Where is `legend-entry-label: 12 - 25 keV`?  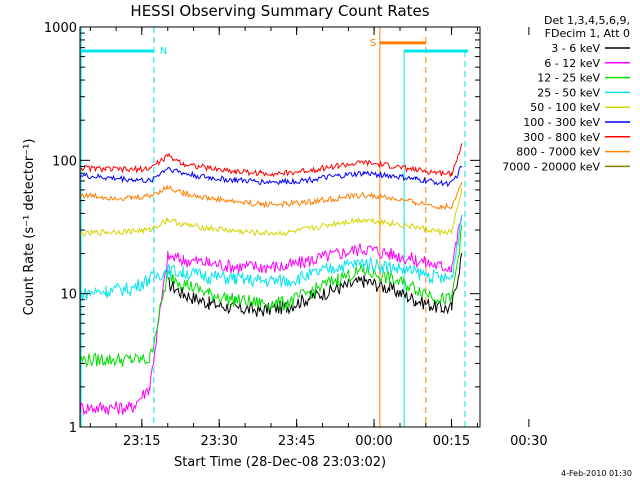 legend-entry-label: 12 - 25 keV is located at coordinates (568, 78).